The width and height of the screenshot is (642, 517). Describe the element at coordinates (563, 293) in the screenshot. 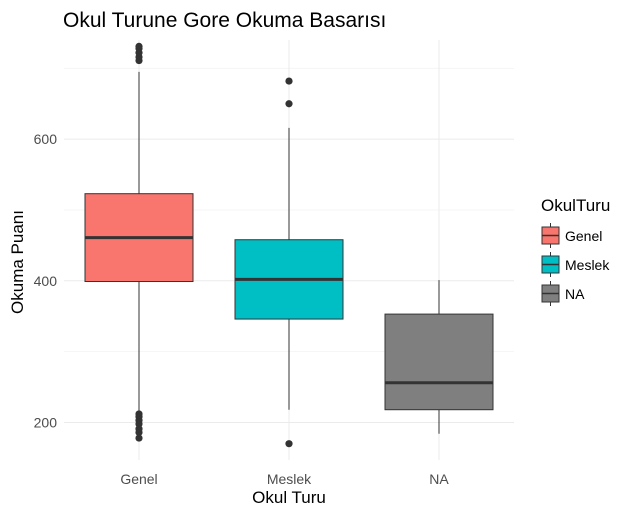

I see `legend-item-na: NA` at that location.